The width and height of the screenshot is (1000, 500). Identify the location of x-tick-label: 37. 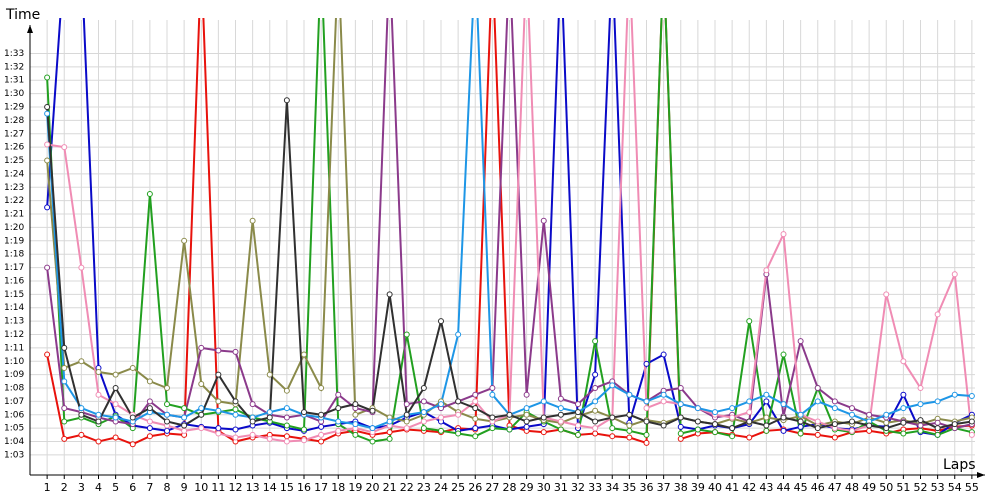
(664, 487).